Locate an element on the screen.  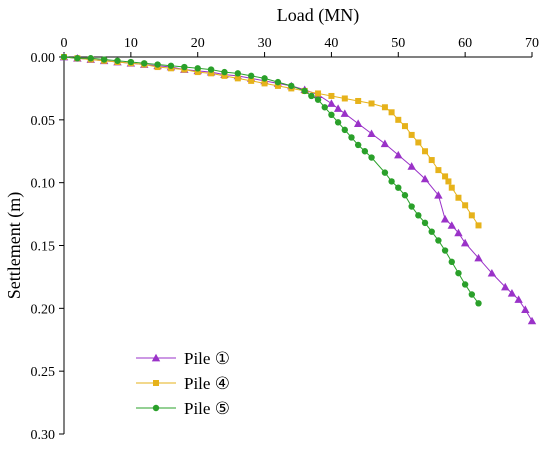
x-tick-label: 20 is located at coordinates (198, 43).